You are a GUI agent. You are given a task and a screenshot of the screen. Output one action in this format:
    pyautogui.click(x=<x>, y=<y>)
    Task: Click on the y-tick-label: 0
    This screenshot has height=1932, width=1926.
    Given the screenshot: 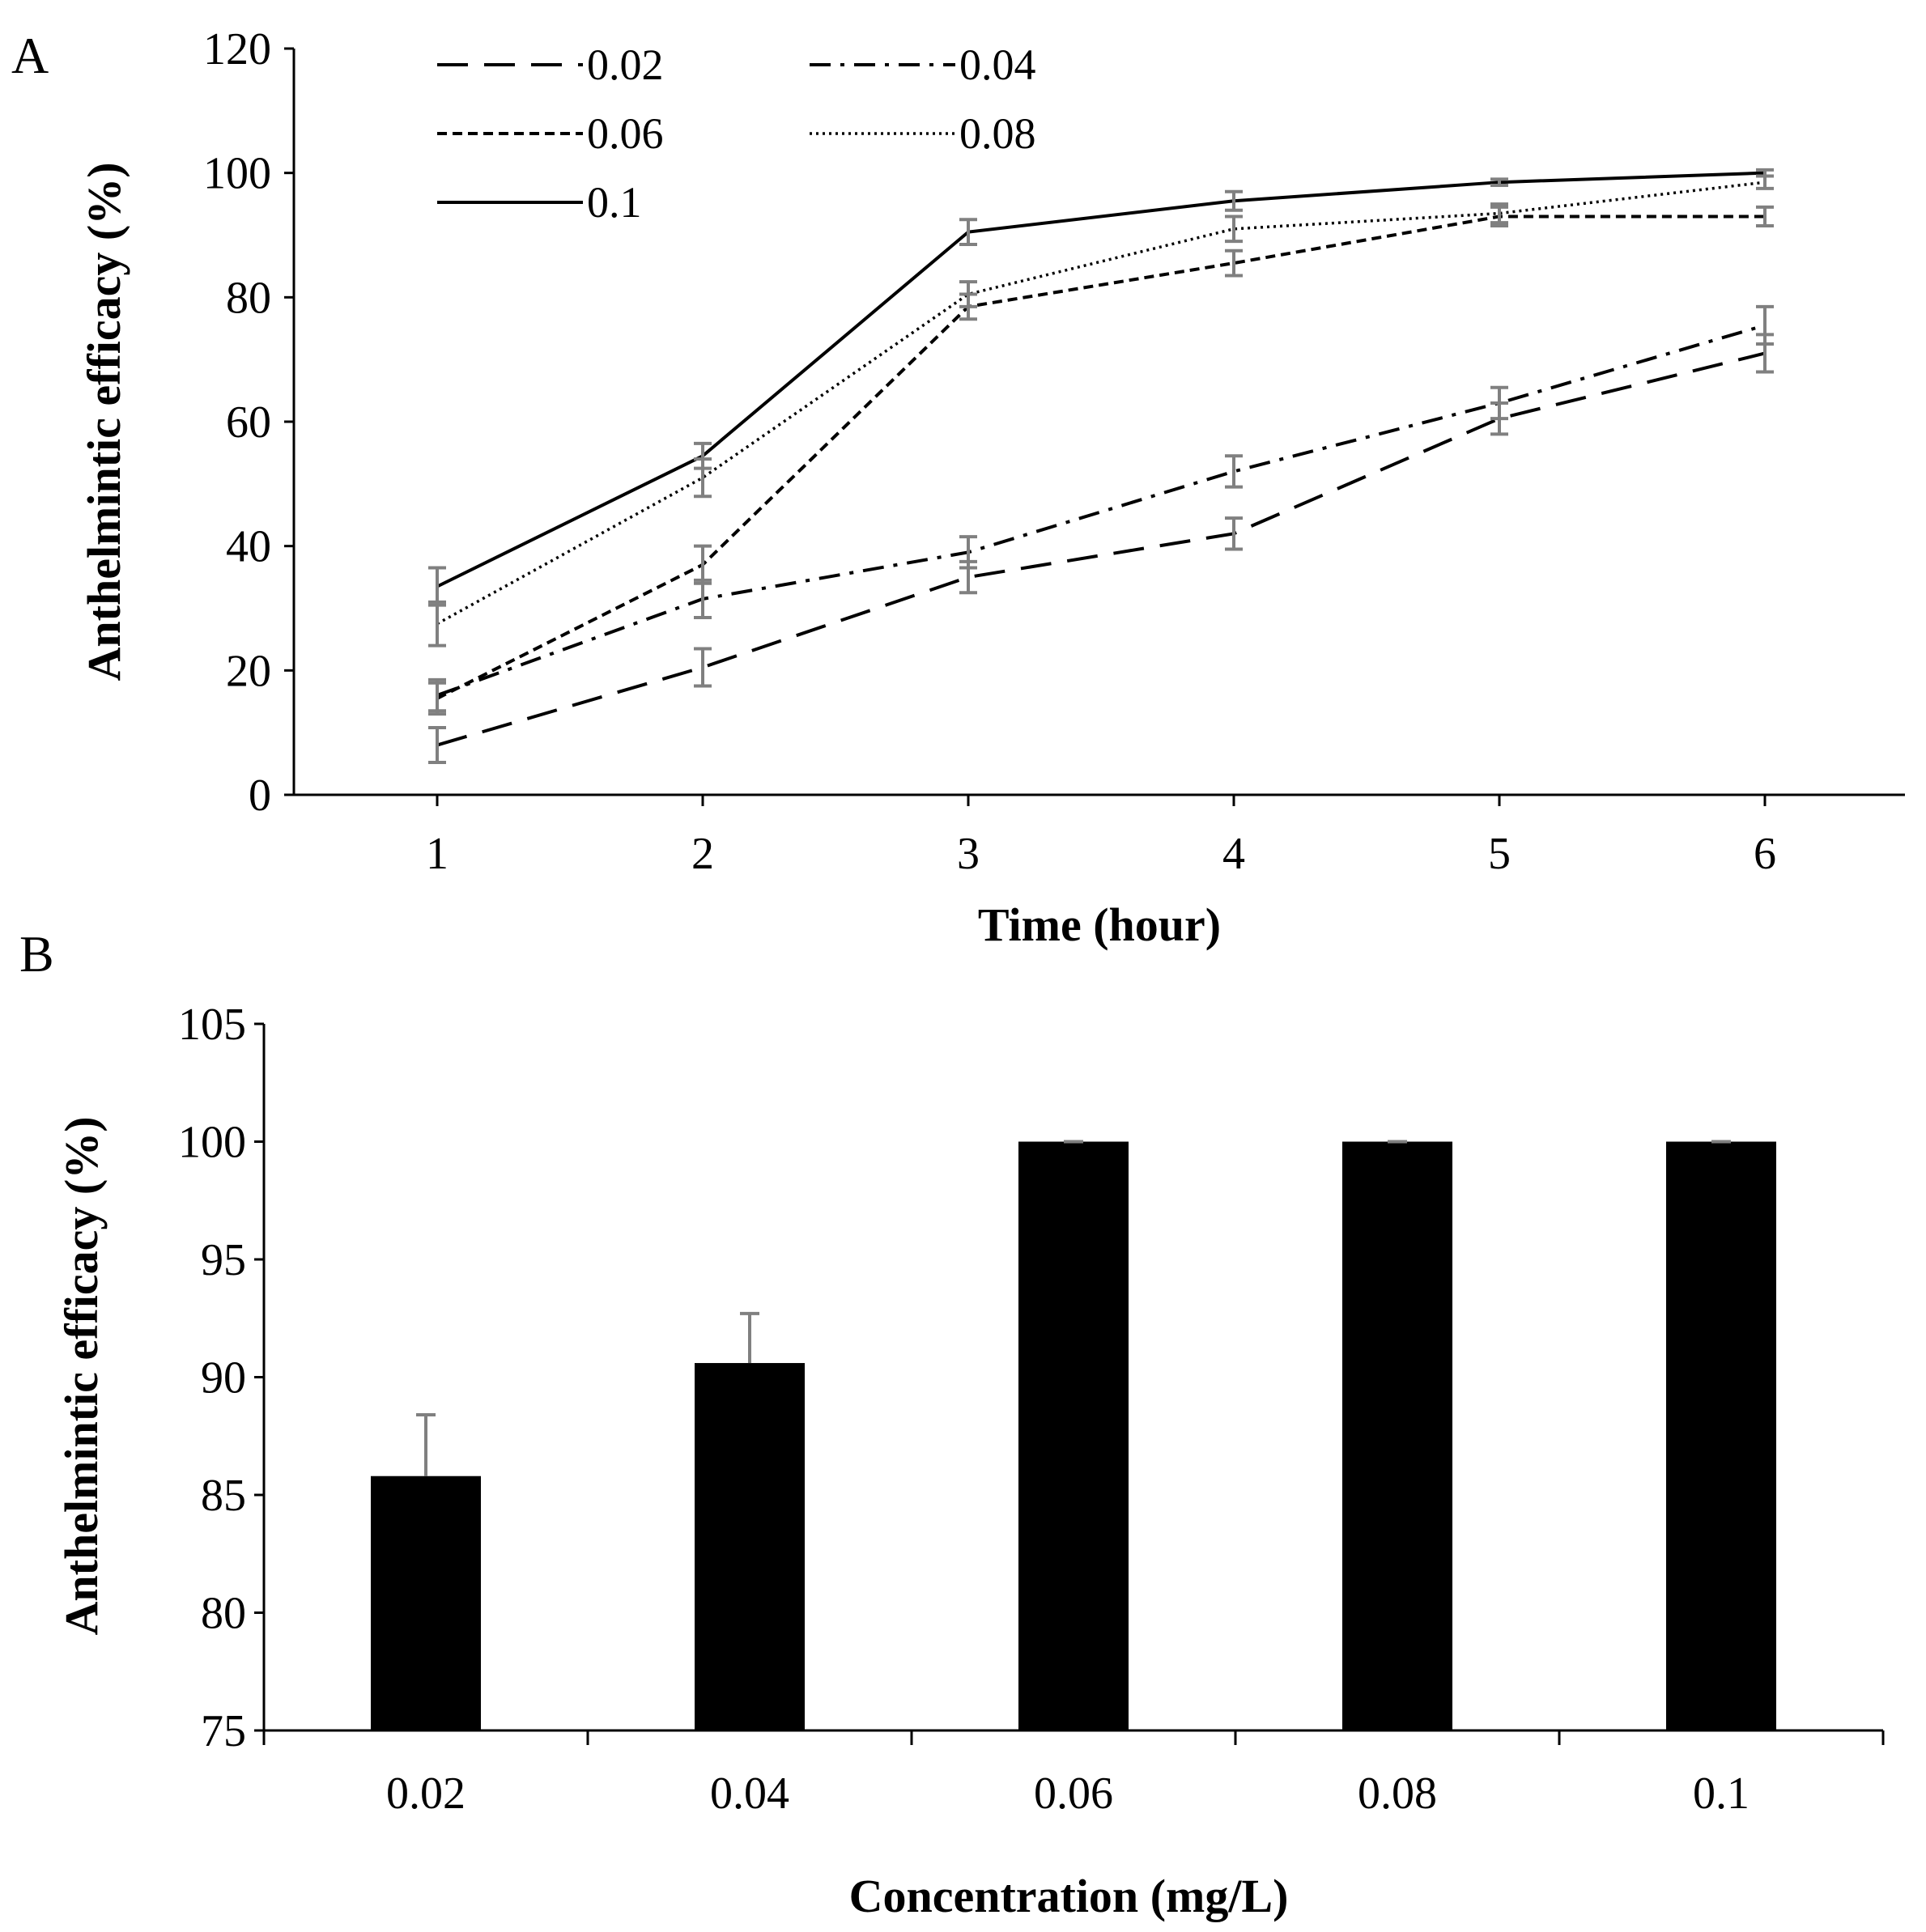 What is the action you would take?
    pyautogui.click(x=260, y=796)
    